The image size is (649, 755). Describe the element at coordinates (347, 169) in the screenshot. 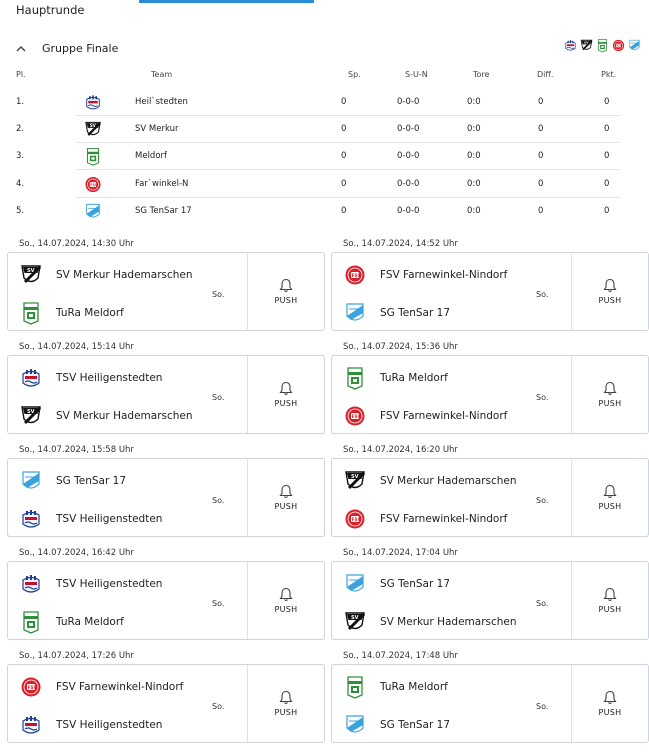

I see `row-divider` at that location.